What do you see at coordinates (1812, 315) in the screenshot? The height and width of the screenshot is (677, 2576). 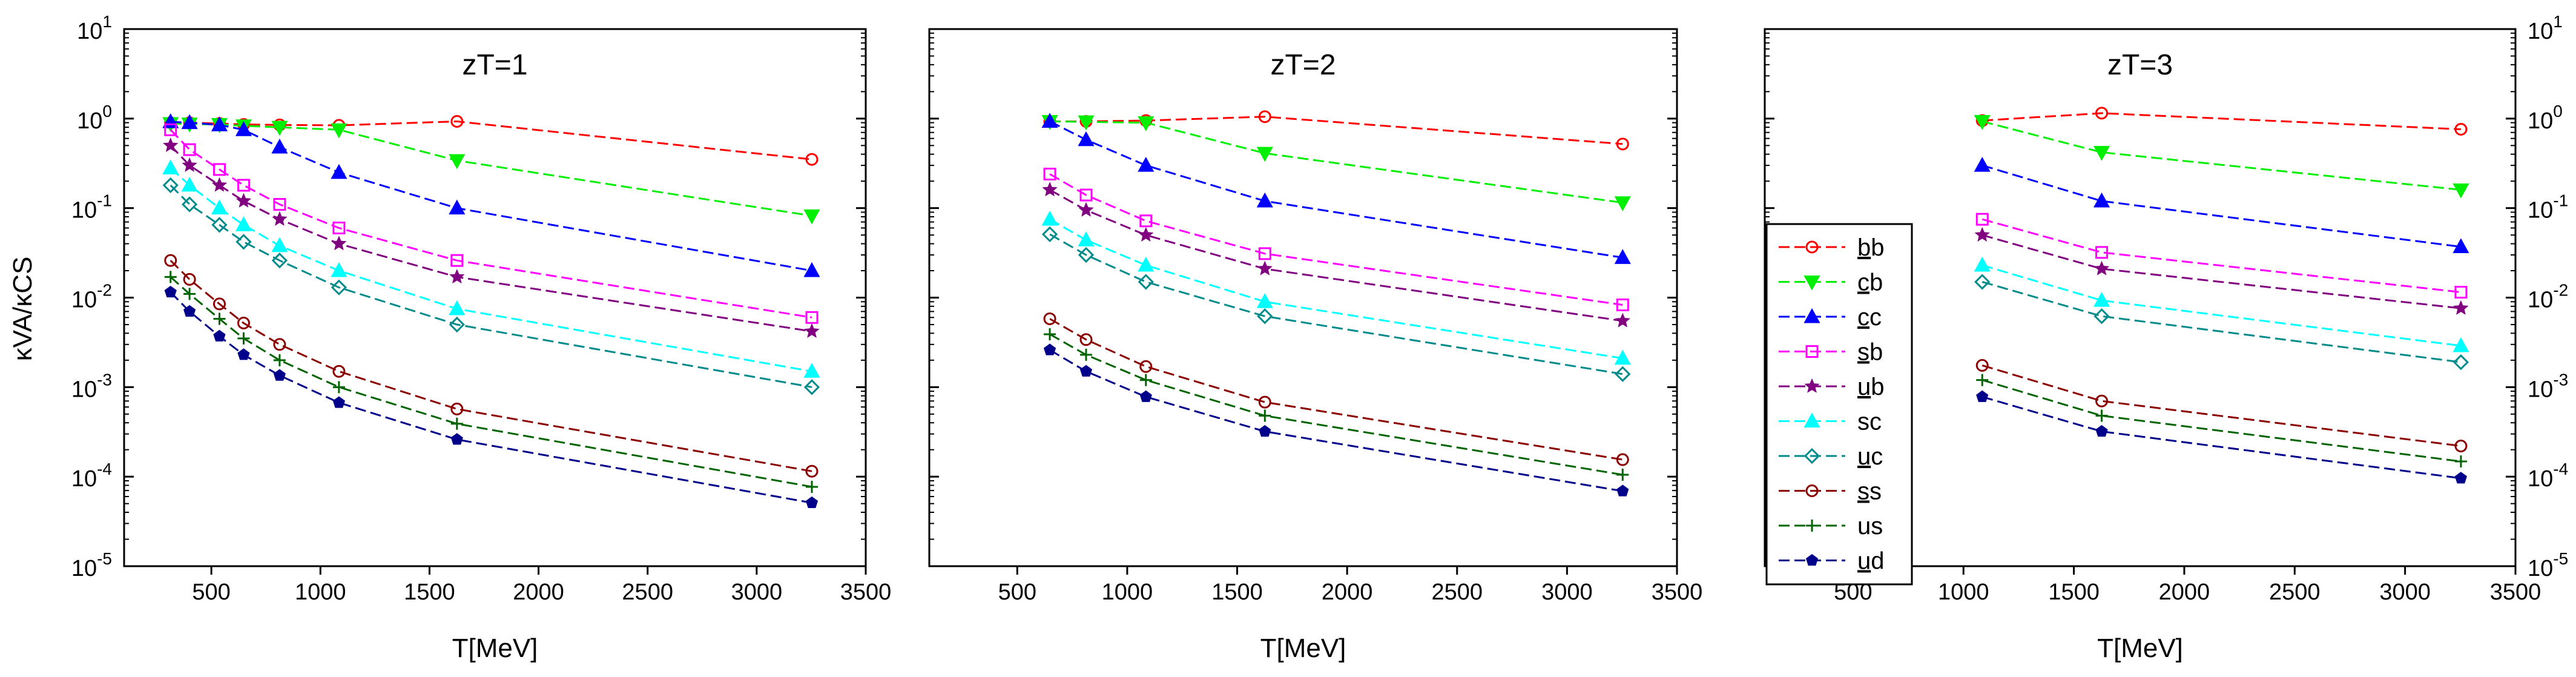 I see `legend-marker-cc` at bounding box center [1812, 315].